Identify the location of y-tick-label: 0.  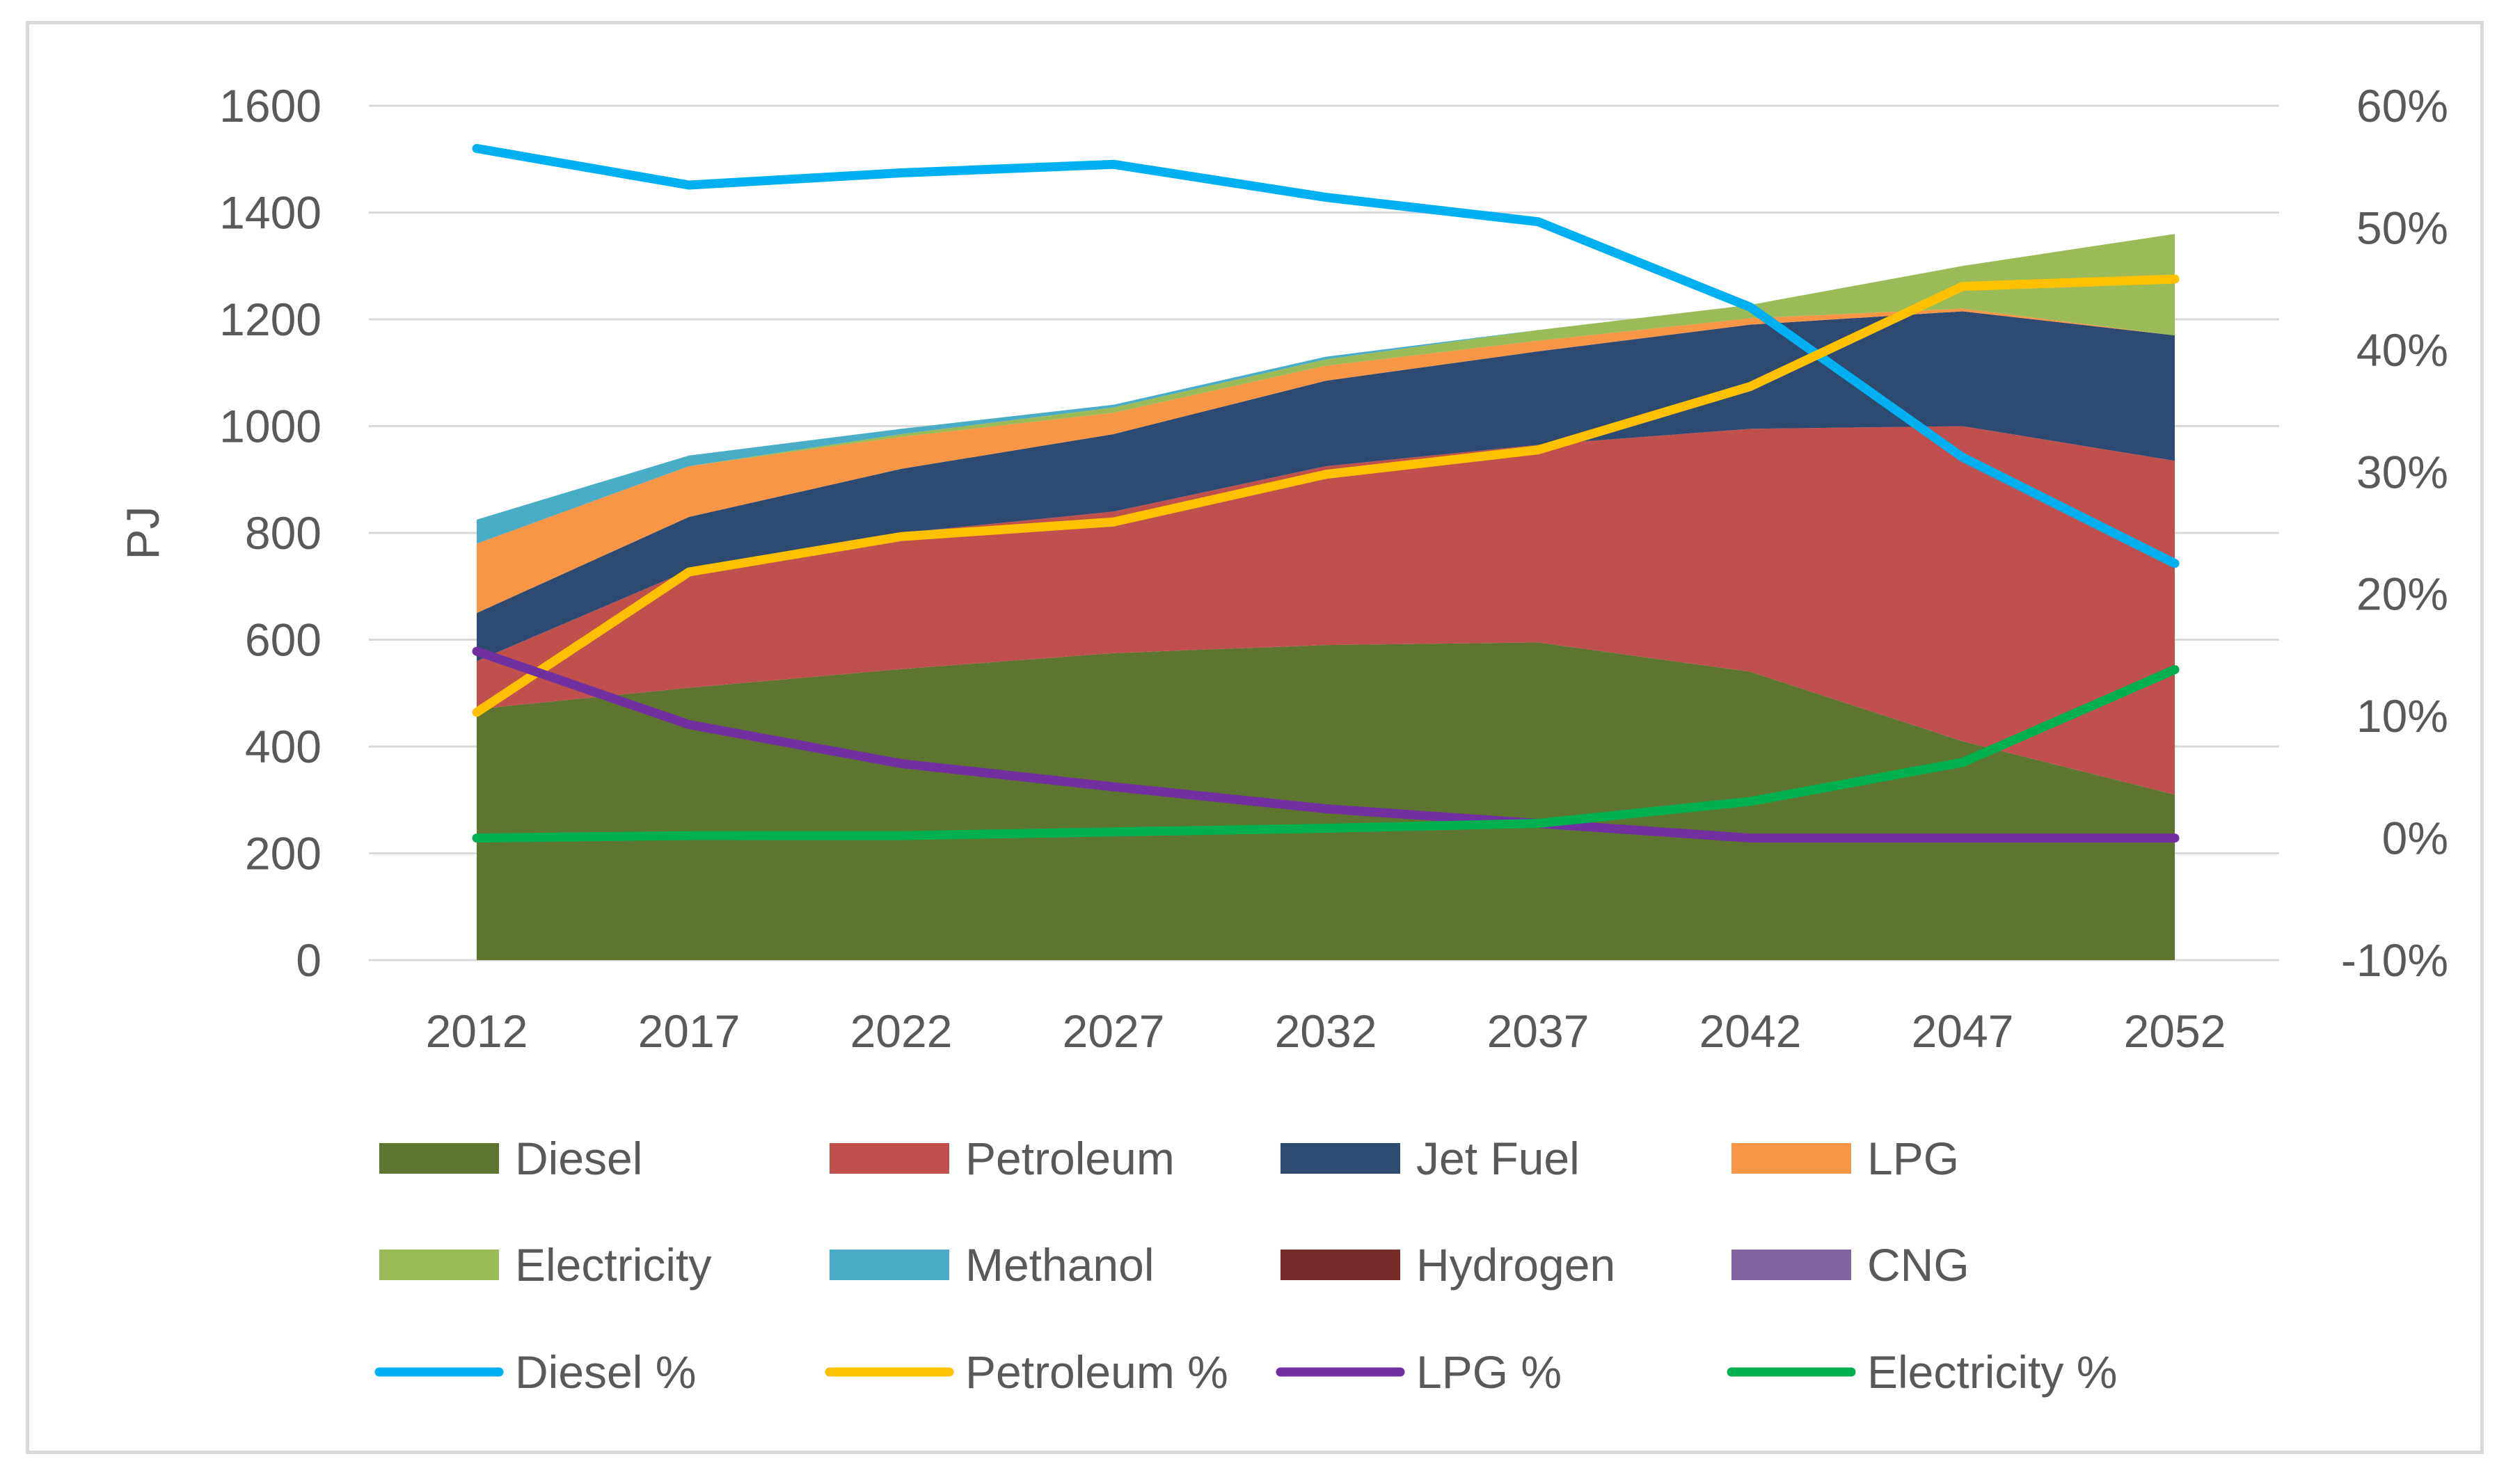
(309, 960).